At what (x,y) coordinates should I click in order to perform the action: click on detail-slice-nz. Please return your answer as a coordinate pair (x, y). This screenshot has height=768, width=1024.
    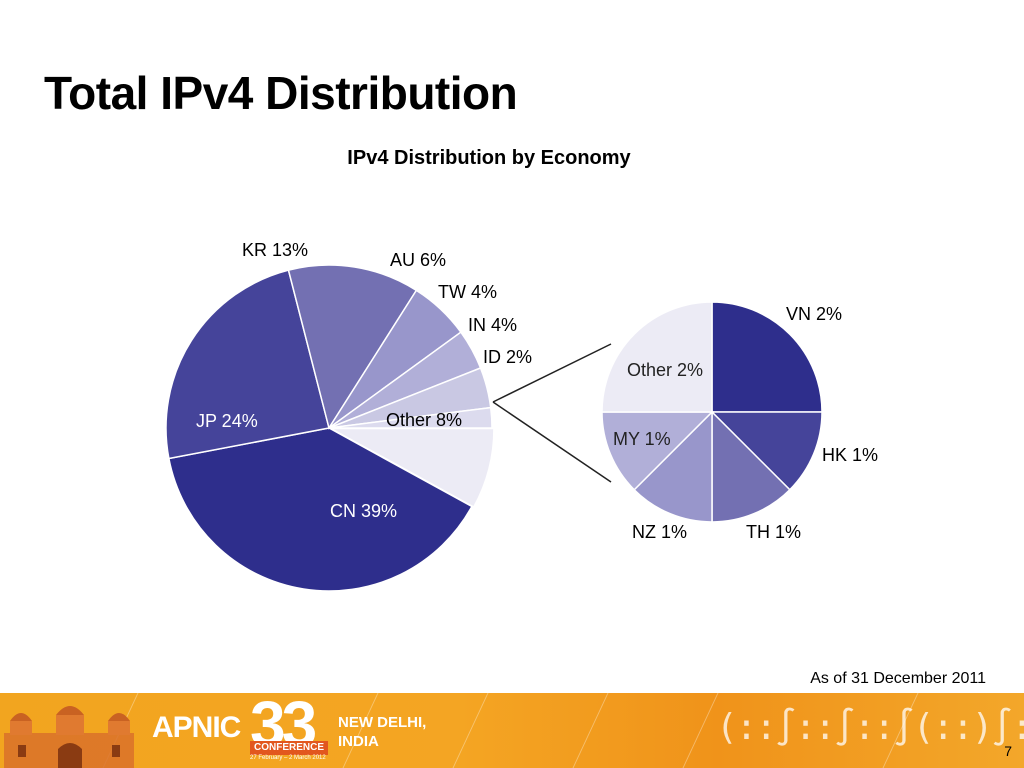
    Looking at the image, I should click on (673, 466).